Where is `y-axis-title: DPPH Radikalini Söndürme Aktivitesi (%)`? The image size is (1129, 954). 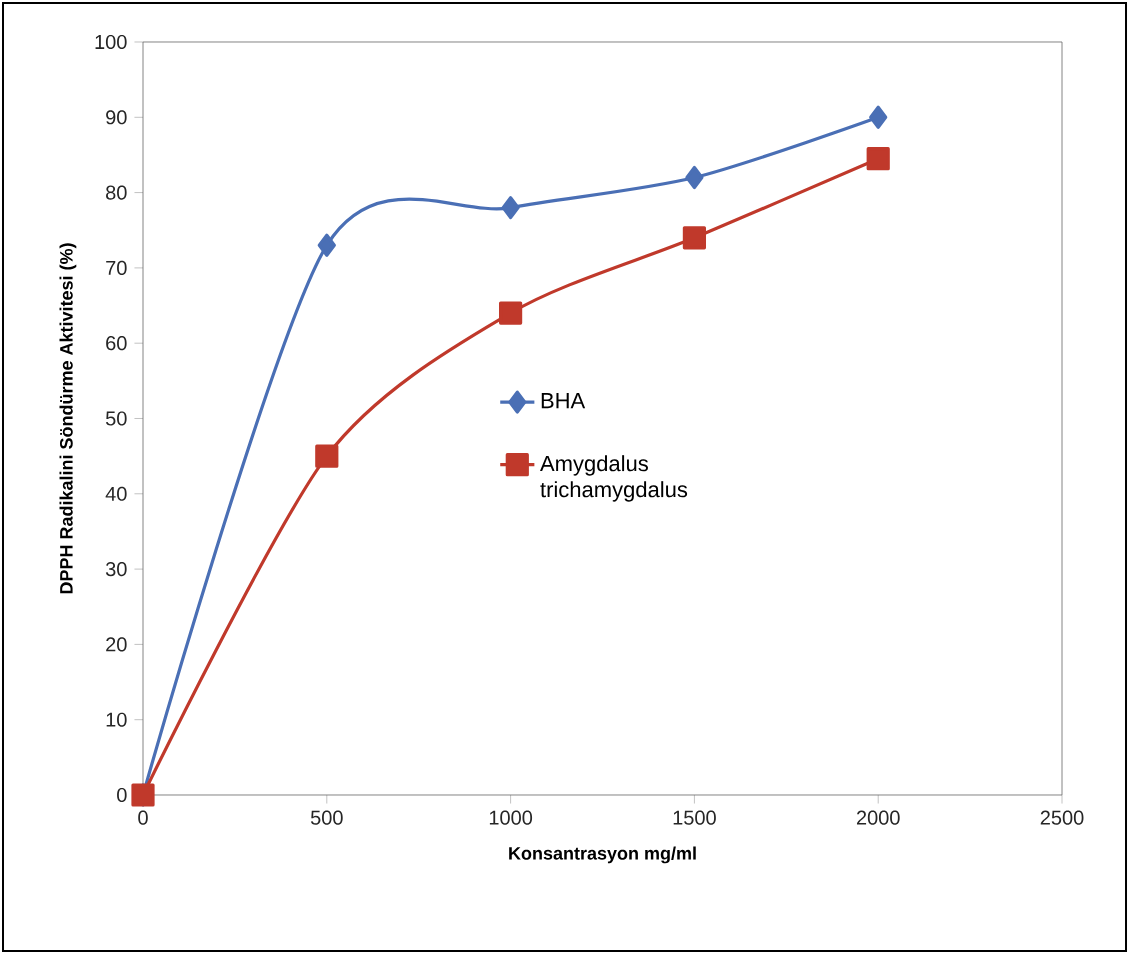
y-axis-title: DPPH Radikalini Söndürme Aktivitesi (%) is located at coordinates (68, 418).